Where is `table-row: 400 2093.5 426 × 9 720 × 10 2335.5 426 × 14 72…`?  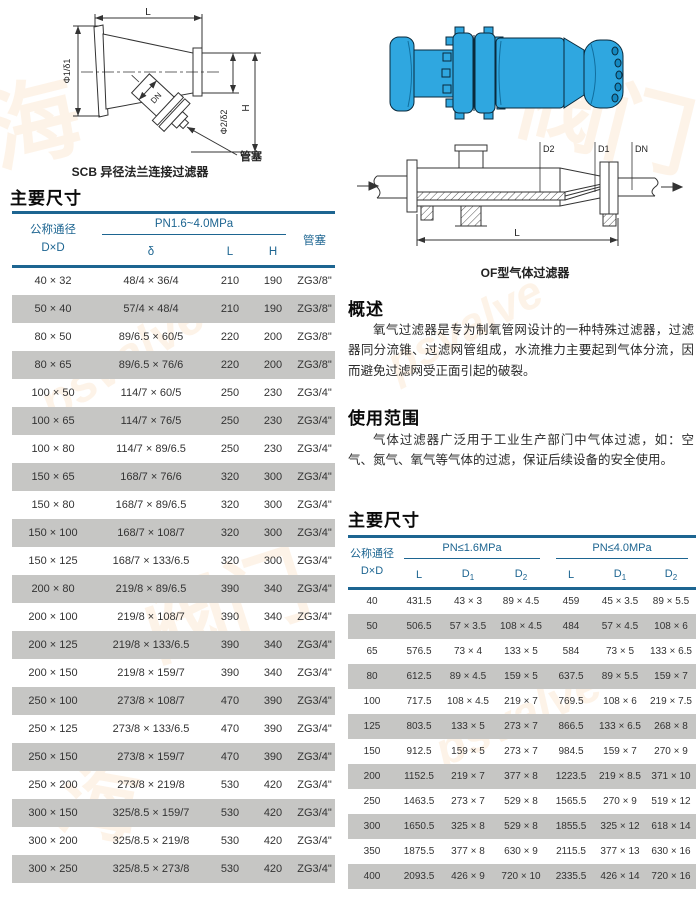
table-row: 400 2093.5 426 × 9 720 × 10 2335.5 426 × 14 72… is located at coordinates (522, 876).